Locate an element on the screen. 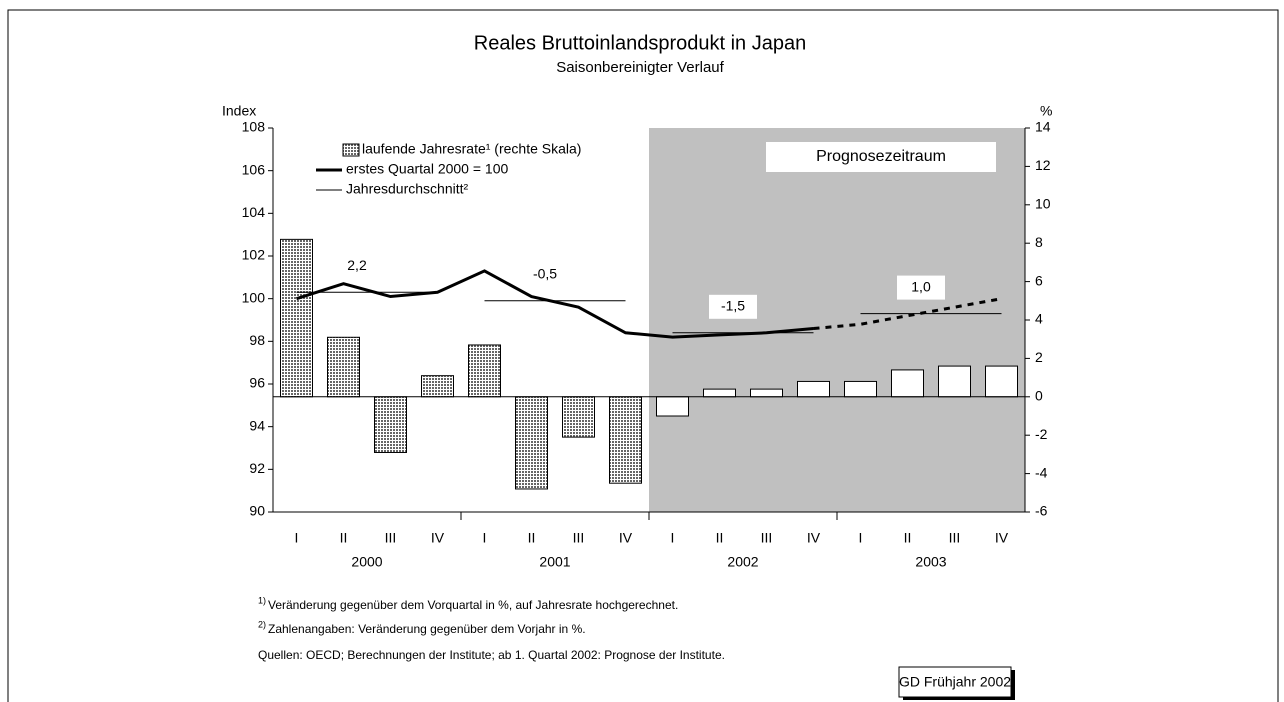  index-line is located at coordinates (555, 304).